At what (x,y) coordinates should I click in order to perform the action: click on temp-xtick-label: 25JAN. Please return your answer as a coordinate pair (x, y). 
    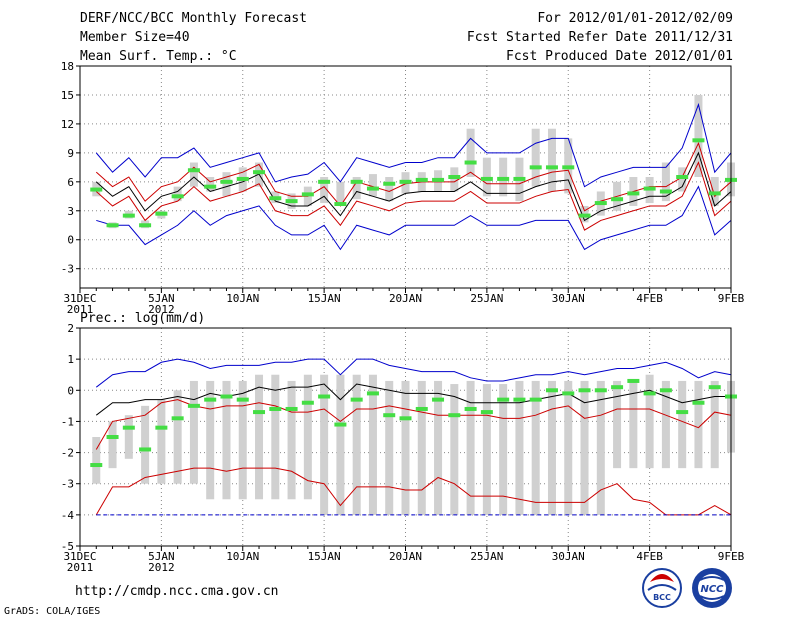
    Looking at the image, I should click on (486, 298).